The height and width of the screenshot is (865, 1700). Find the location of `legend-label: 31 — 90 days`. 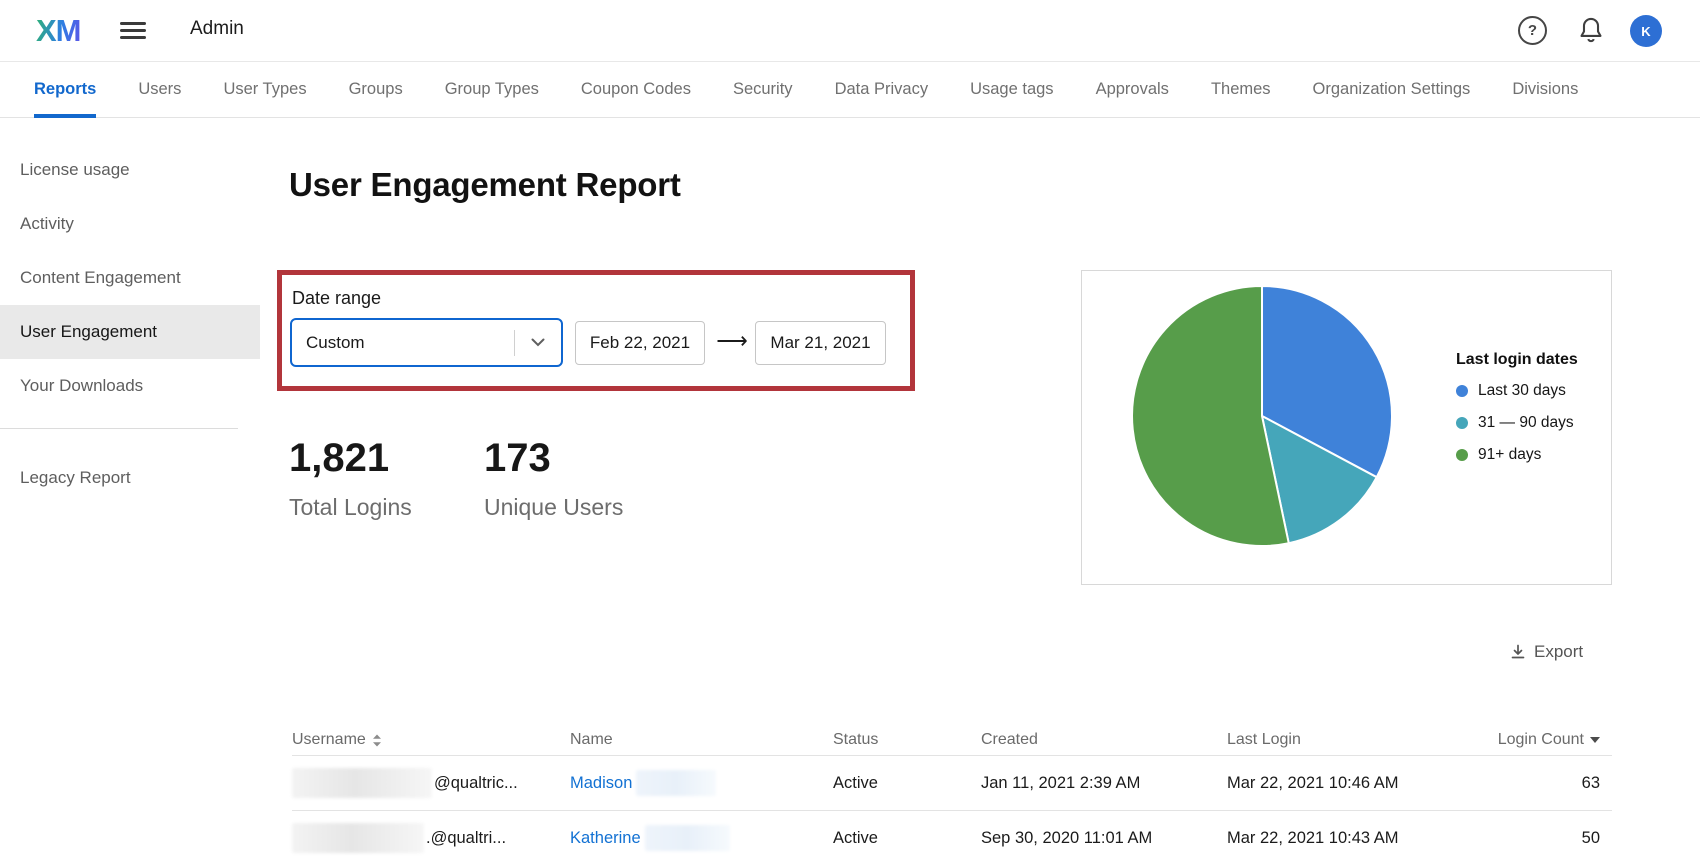

legend-label: 31 — 90 days is located at coordinates (1526, 422).